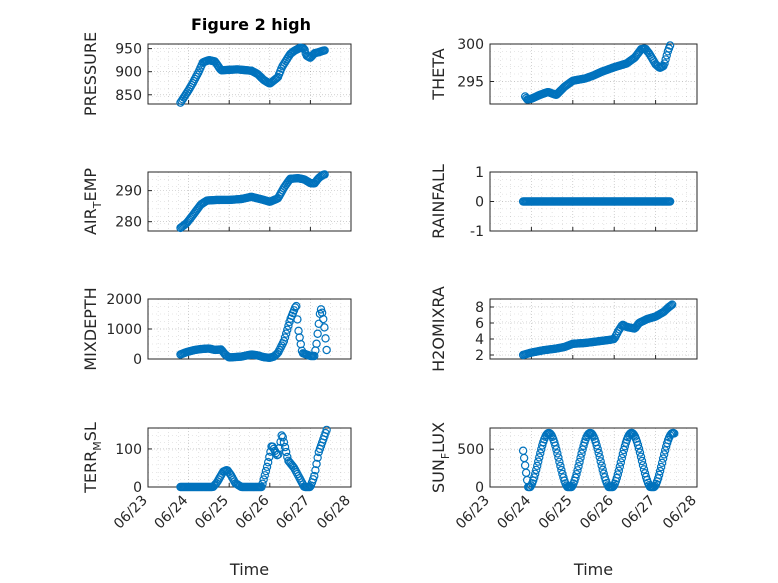  I want to click on y-tick-label: 500, so click(470, 450).